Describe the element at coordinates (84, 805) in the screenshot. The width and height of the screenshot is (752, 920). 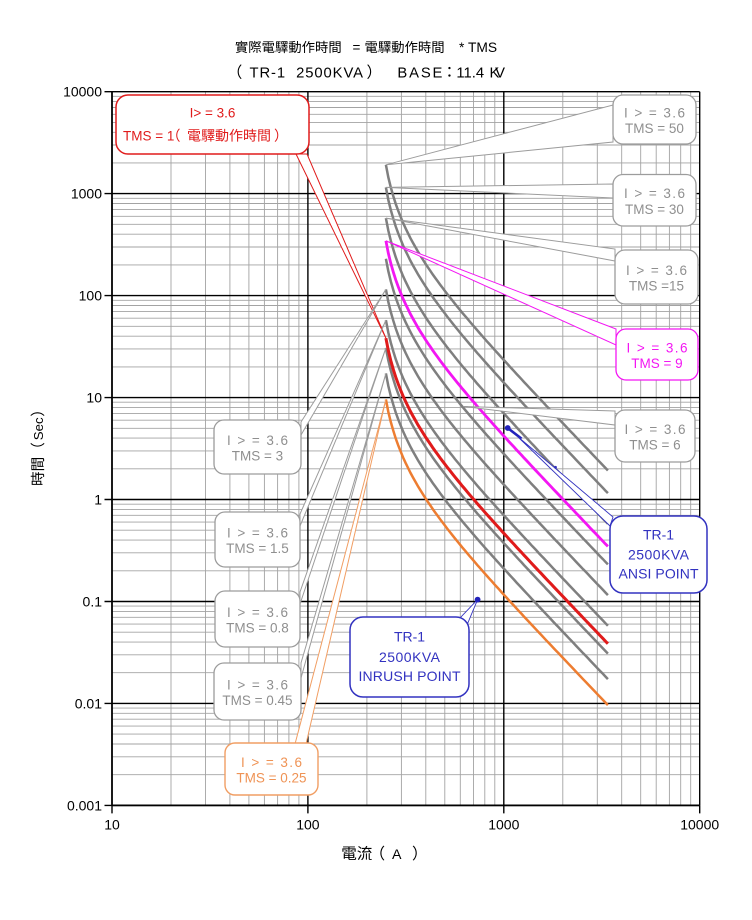
I see `svg-text: 0.001` at that location.